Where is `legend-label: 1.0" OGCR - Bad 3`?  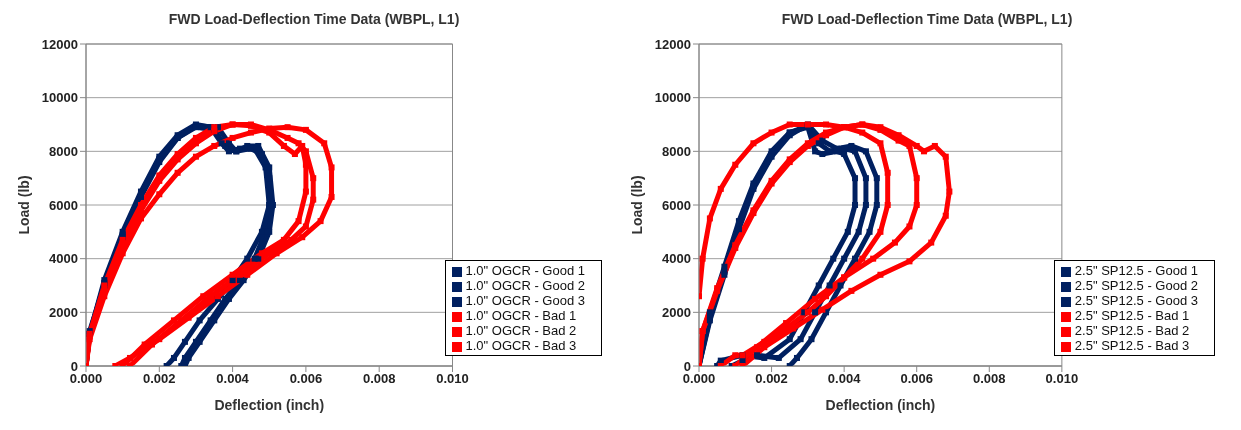
legend-label: 1.0" OGCR - Bad 3 is located at coordinates (521, 345).